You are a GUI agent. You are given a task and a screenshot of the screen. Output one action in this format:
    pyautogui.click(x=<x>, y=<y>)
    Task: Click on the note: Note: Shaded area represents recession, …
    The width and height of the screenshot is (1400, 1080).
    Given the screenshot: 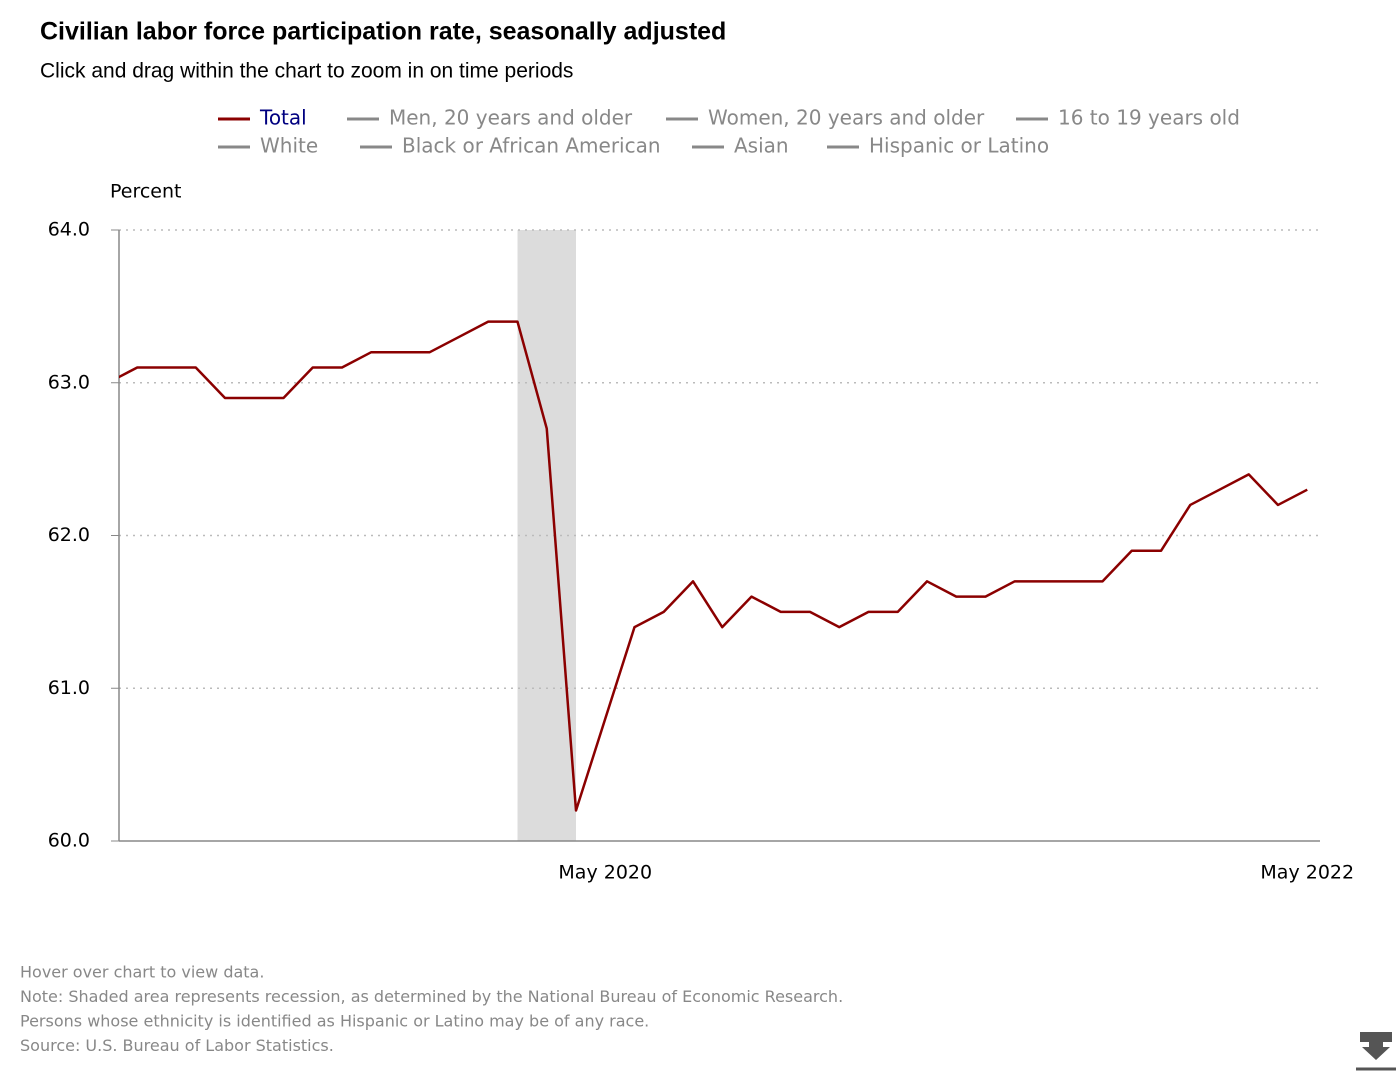 What is the action you would take?
    pyautogui.click(x=431, y=996)
    